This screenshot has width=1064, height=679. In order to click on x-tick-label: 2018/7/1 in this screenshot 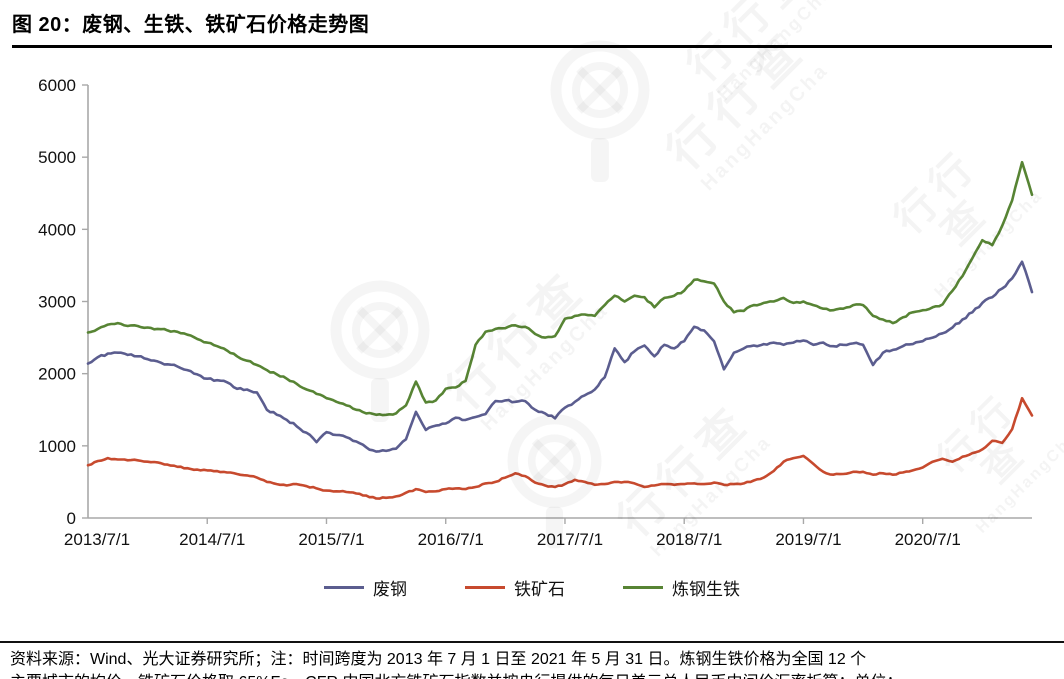, I will do `click(689, 539)`.